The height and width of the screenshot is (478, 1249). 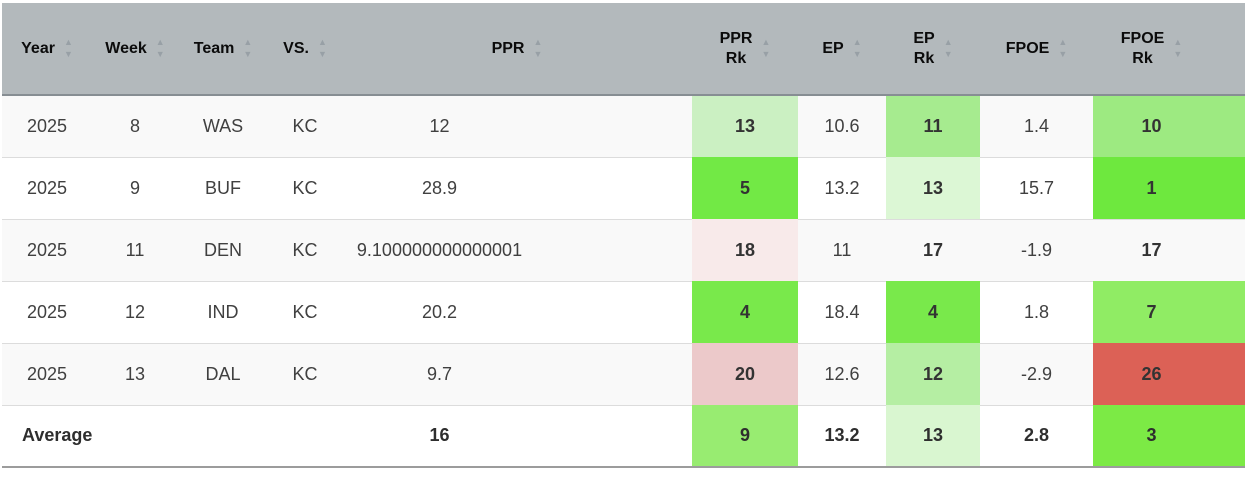 I want to click on column-header-ppr: PPR ▲ ▼, so click(x=517, y=49).